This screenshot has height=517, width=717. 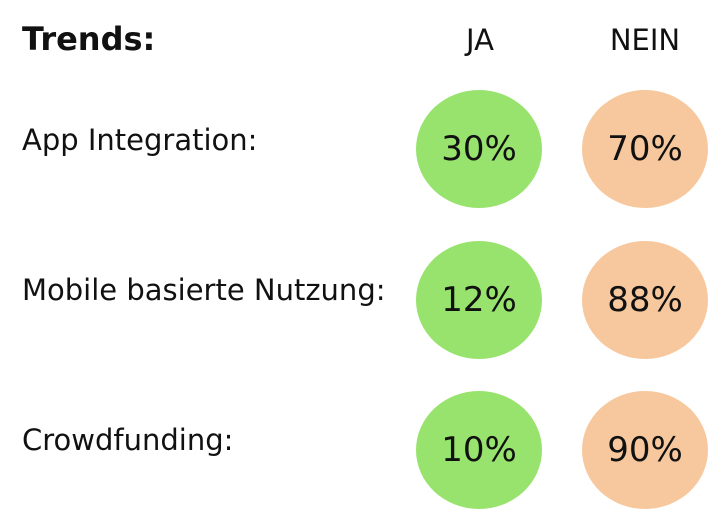 I want to click on row-label-mobile-basierte-nutzung: Mobile basierte Nutzung:, so click(x=204, y=290).